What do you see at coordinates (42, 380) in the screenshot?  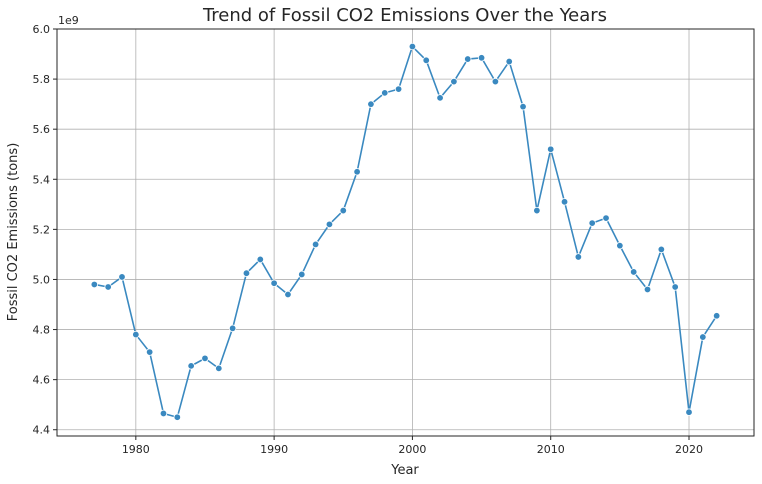 I see `y-tick-label: 4.6` at bounding box center [42, 380].